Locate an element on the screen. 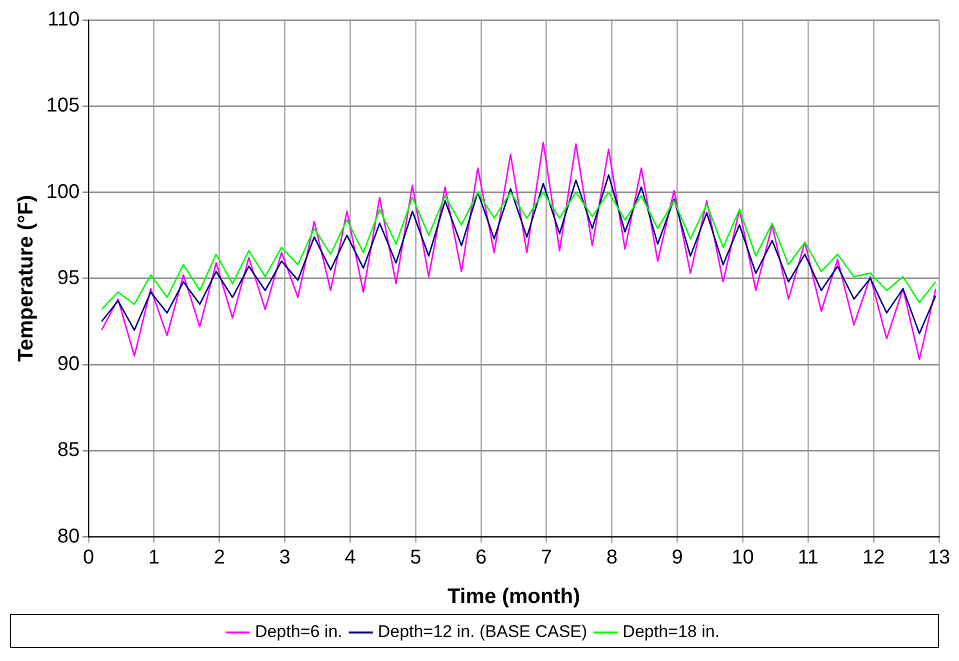  y-tick-label: 80 is located at coordinates (68, 536).